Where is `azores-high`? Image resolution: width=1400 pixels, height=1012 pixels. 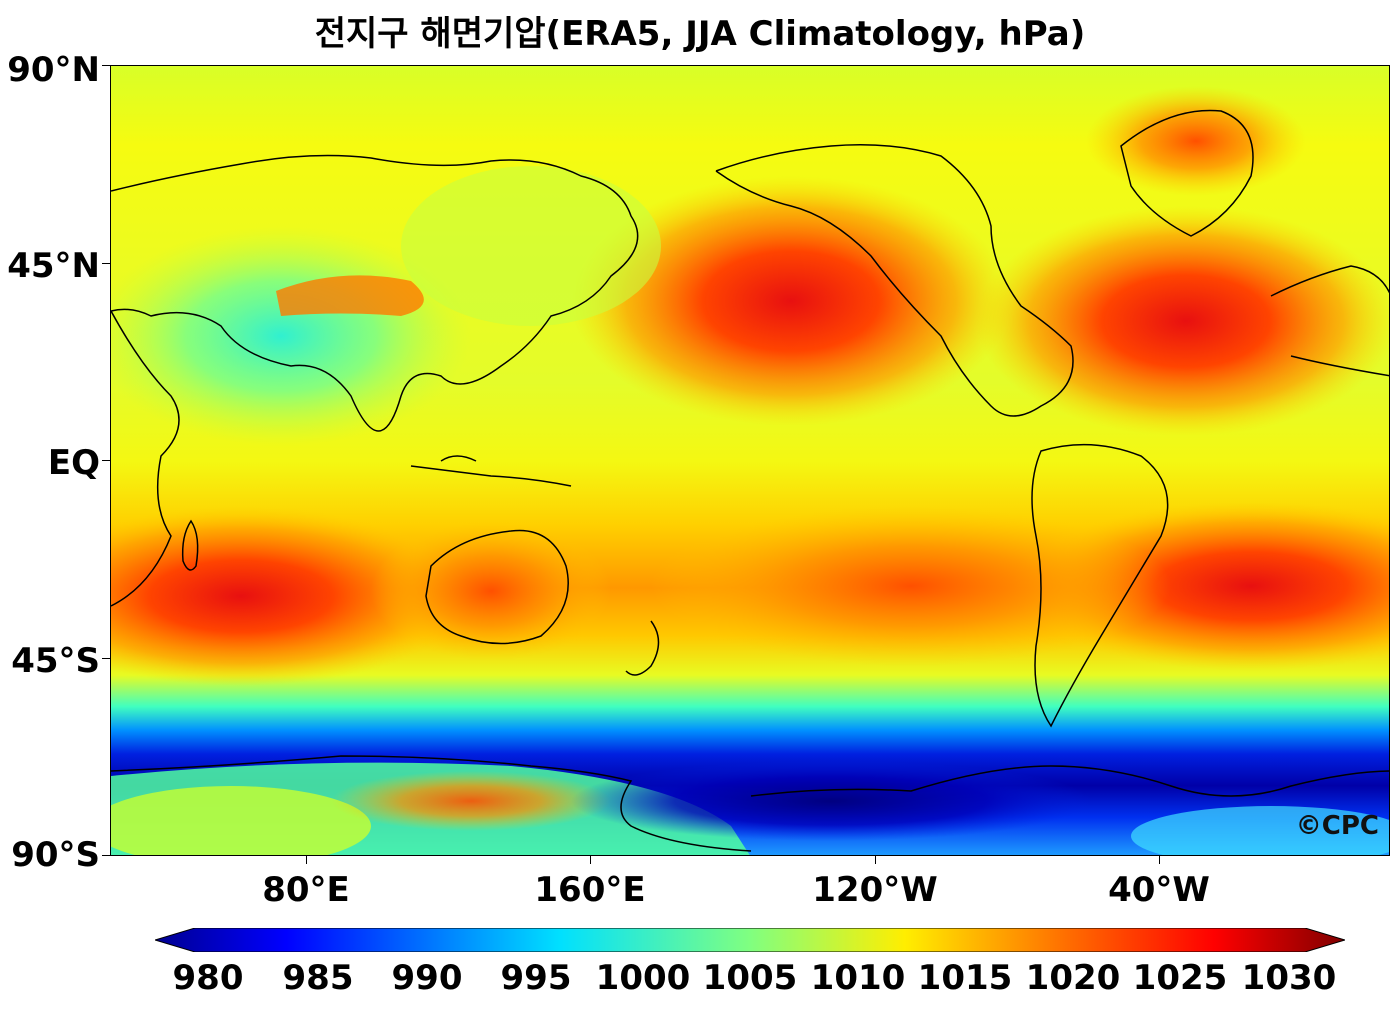
azores-high is located at coordinates (1182, 321).